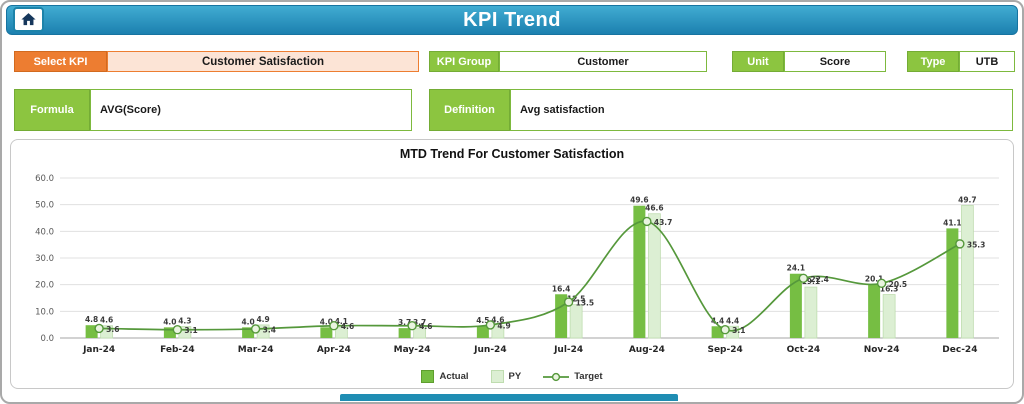  I want to click on definition-value: Avg satisfaction, so click(761, 110).